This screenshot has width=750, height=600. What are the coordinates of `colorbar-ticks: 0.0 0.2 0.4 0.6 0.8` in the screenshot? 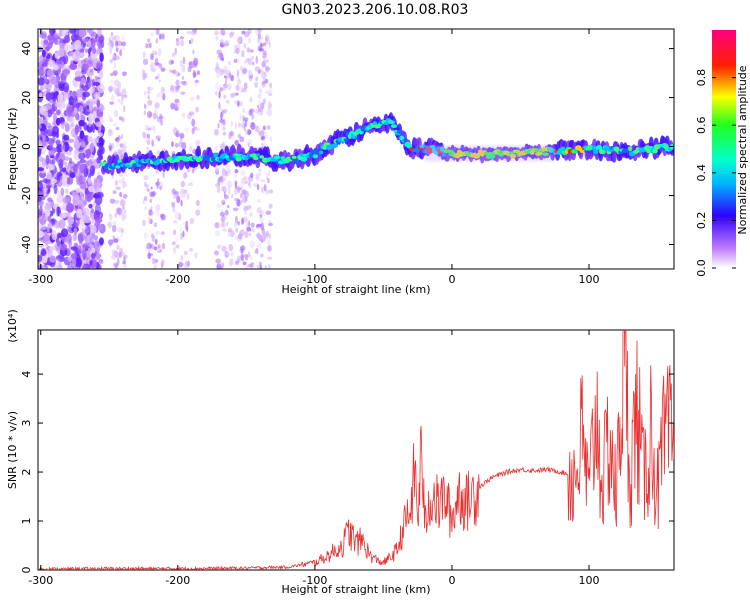 It's located at (715, 173).